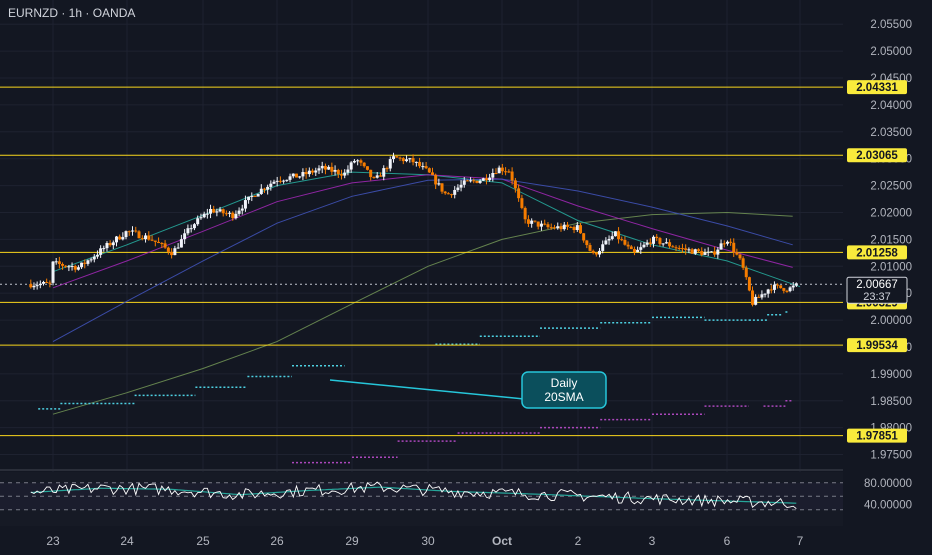  What do you see at coordinates (421, 499) in the screenshot?
I see `rsi-panel` at bounding box center [421, 499].